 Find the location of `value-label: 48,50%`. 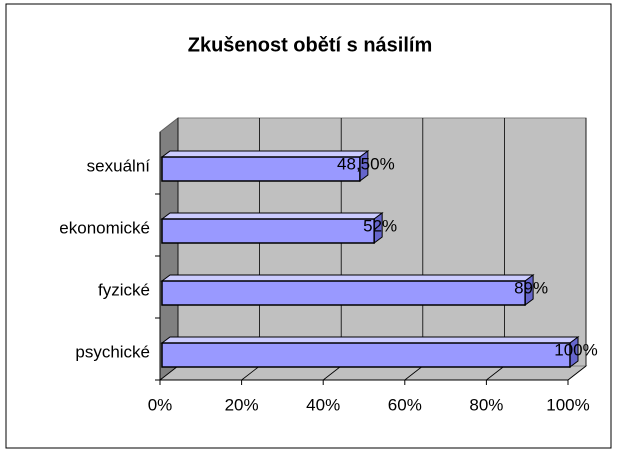

value-label: 48,50% is located at coordinates (366, 163).